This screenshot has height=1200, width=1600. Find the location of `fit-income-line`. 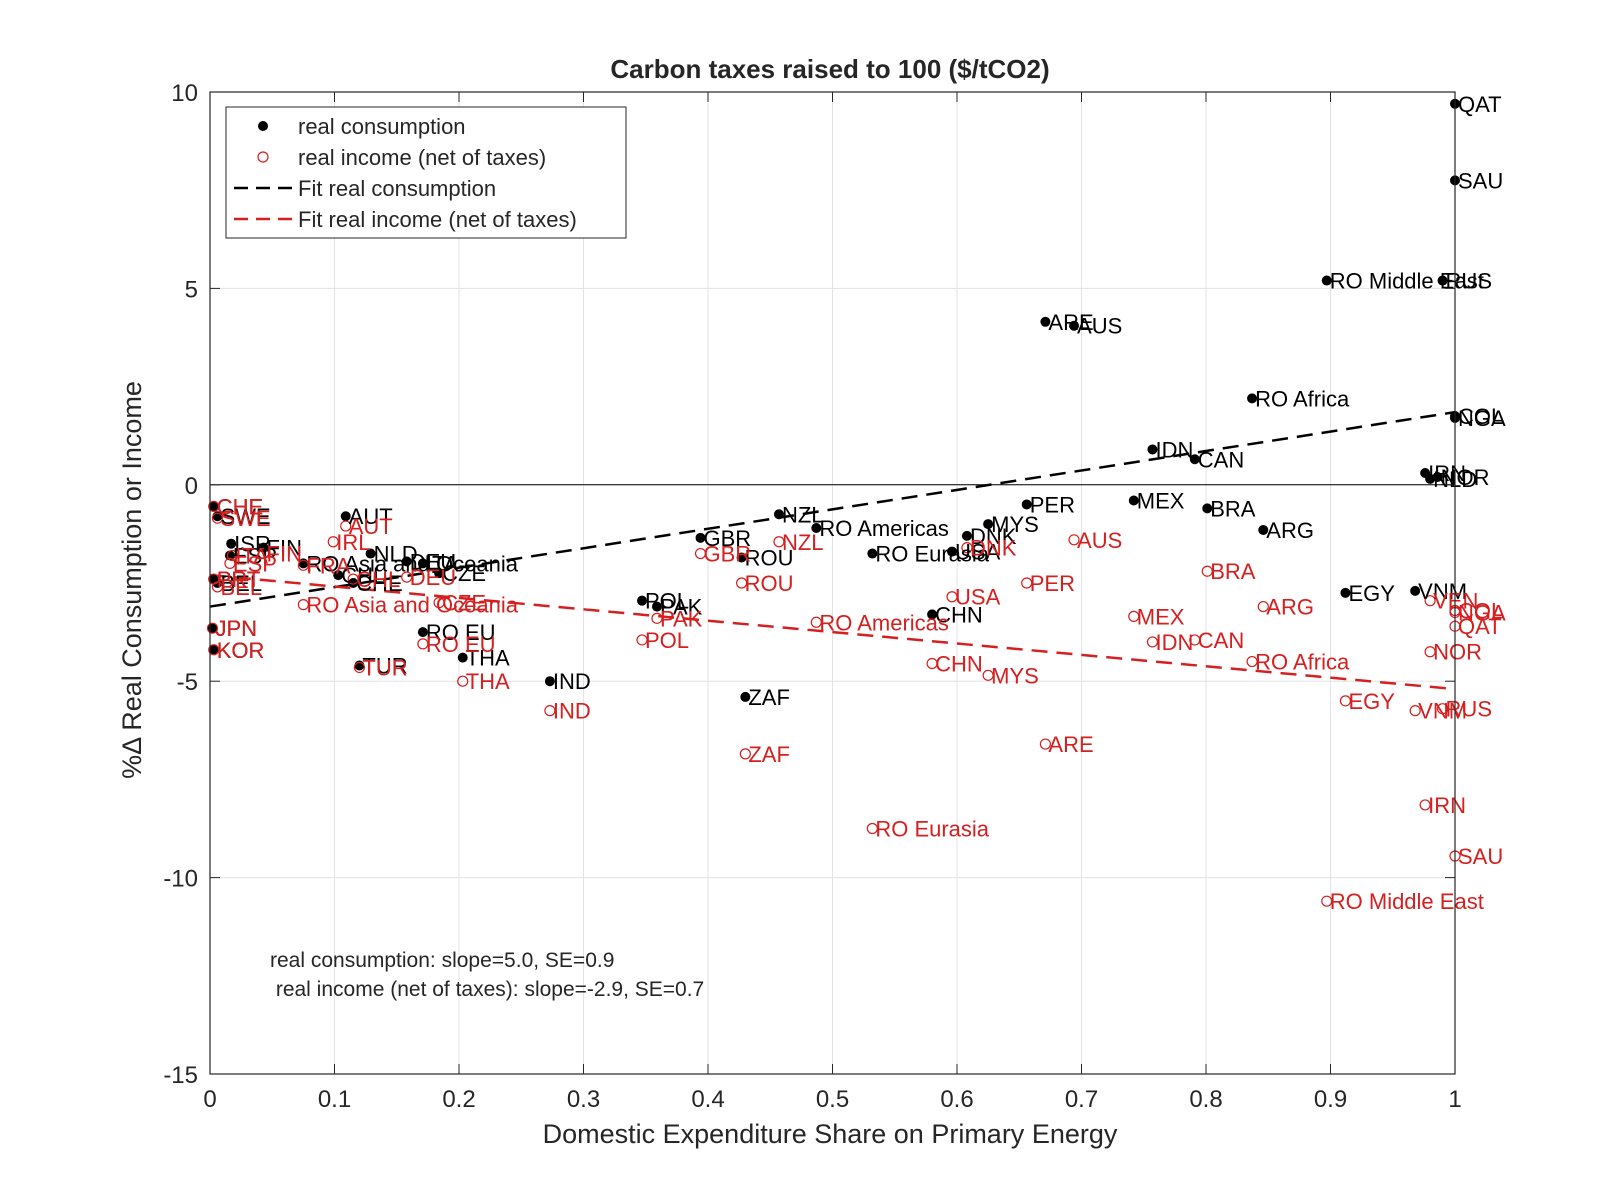

fit-income-line is located at coordinates (832, 632).